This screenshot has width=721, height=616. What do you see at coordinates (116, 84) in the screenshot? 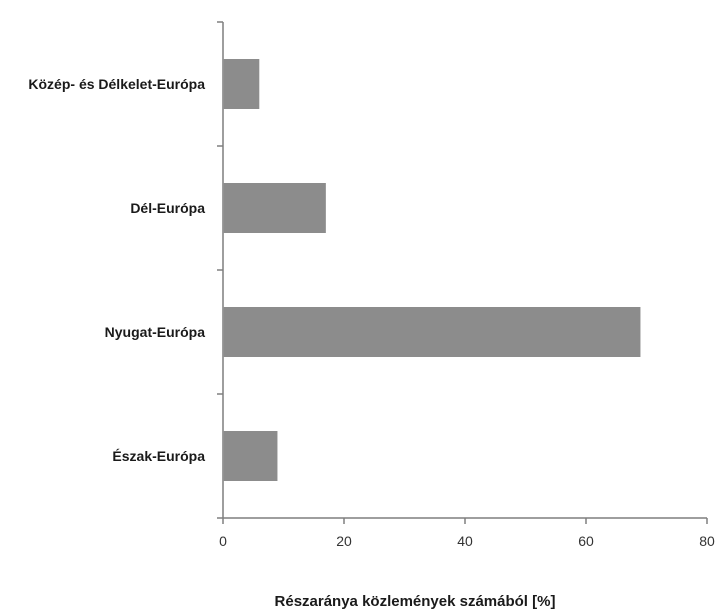
I see `category-label: Közép- és Délkelet-Európa` at bounding box center [116, 84].